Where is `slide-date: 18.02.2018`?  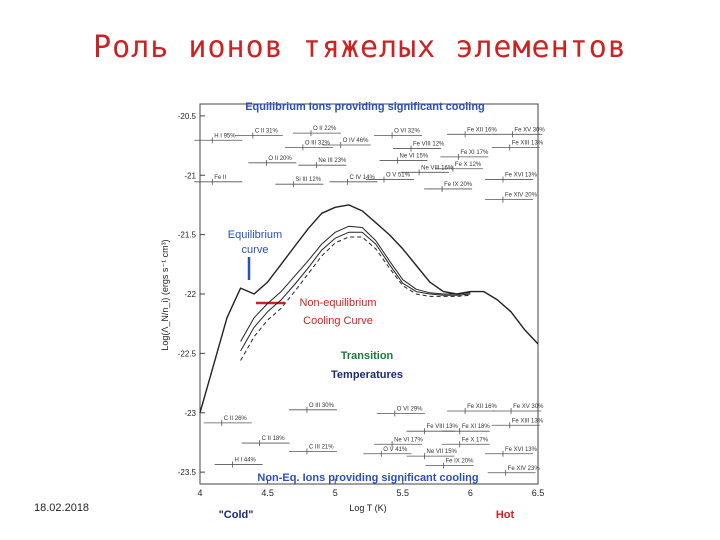 slide-date: 18.02.2018 is located at coordinates (62, 508).